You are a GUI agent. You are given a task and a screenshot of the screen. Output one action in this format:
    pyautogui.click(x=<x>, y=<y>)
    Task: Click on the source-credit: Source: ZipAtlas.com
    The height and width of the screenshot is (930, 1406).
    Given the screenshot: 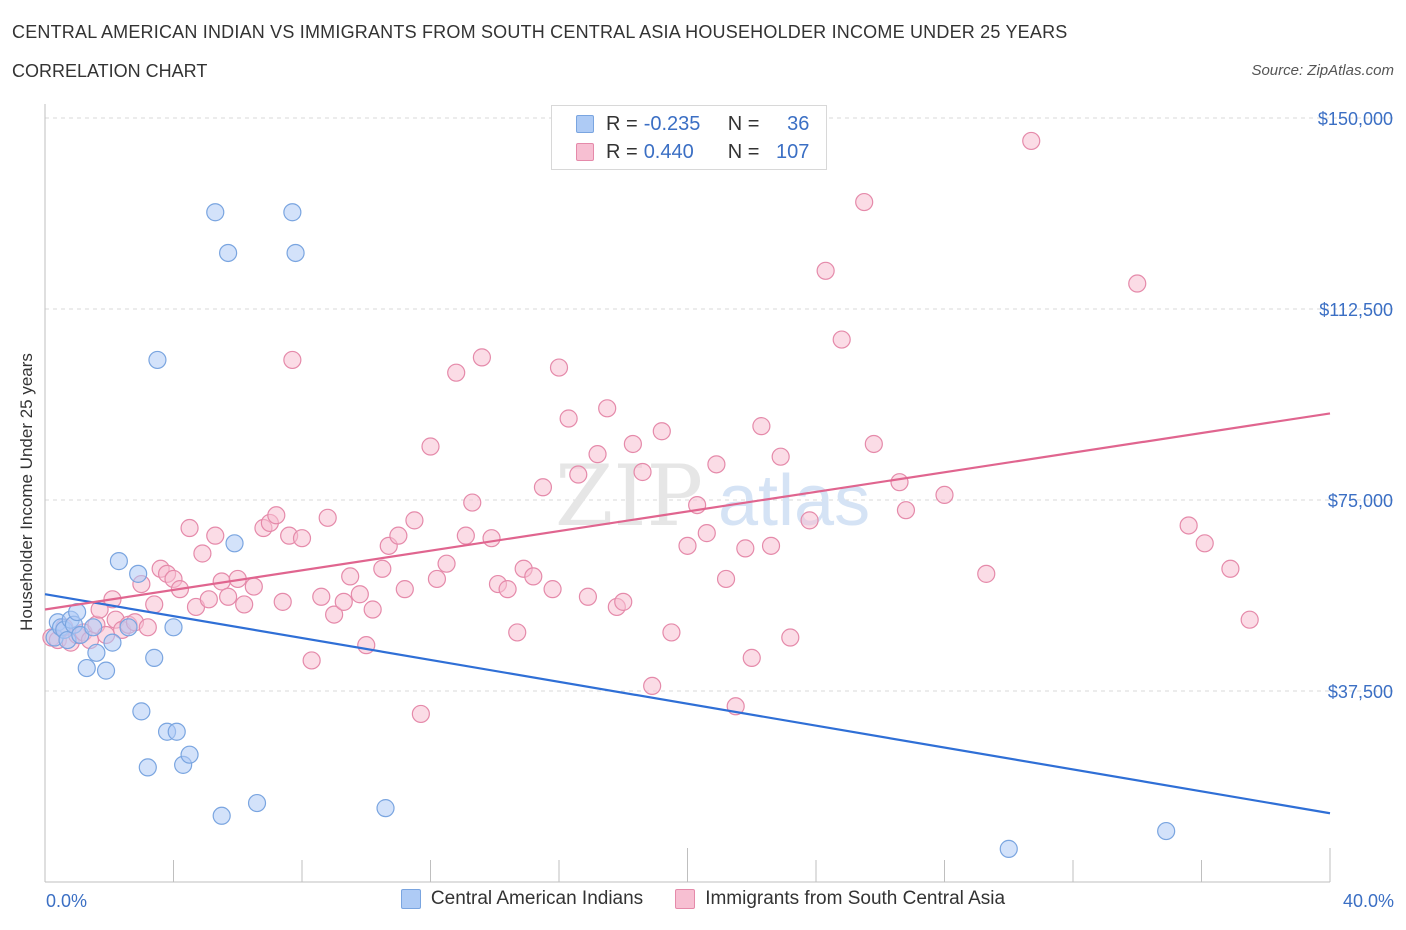 What is the action you would take?
    pyautogui.click(x=1322, y=70)
    